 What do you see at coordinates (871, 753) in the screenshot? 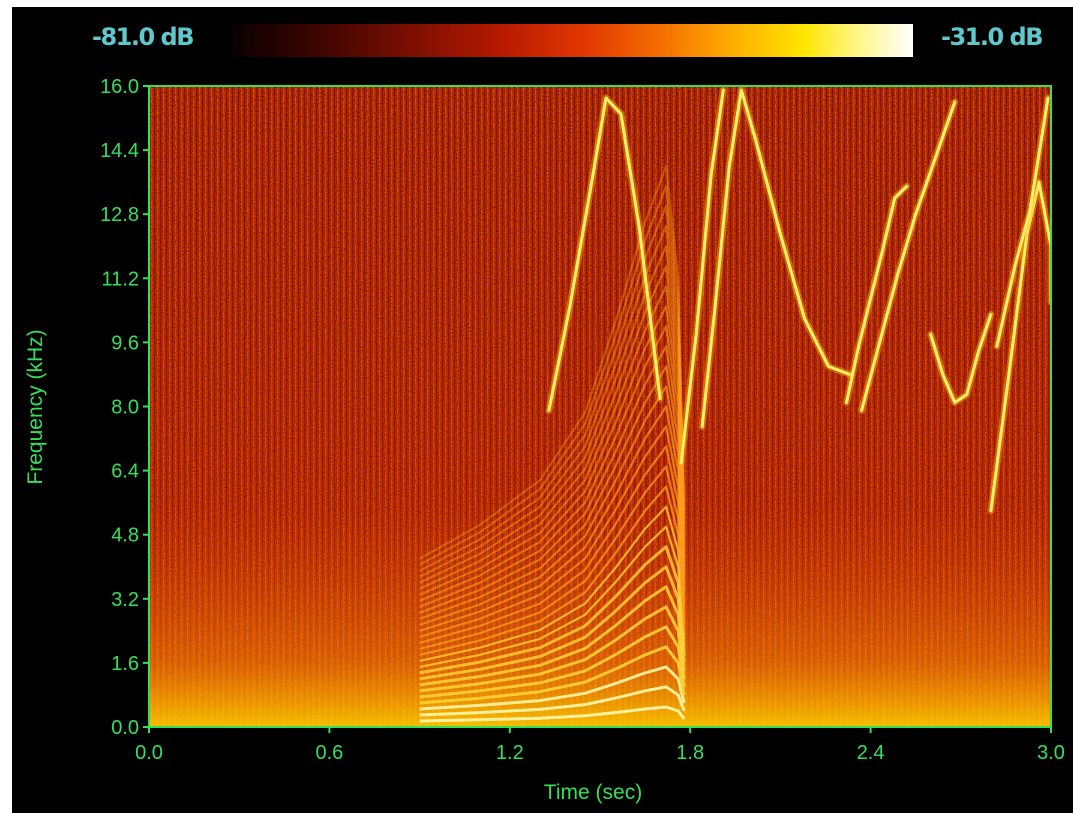
I see `x-tick-label: 2.4` at bounding box center [871, 753].